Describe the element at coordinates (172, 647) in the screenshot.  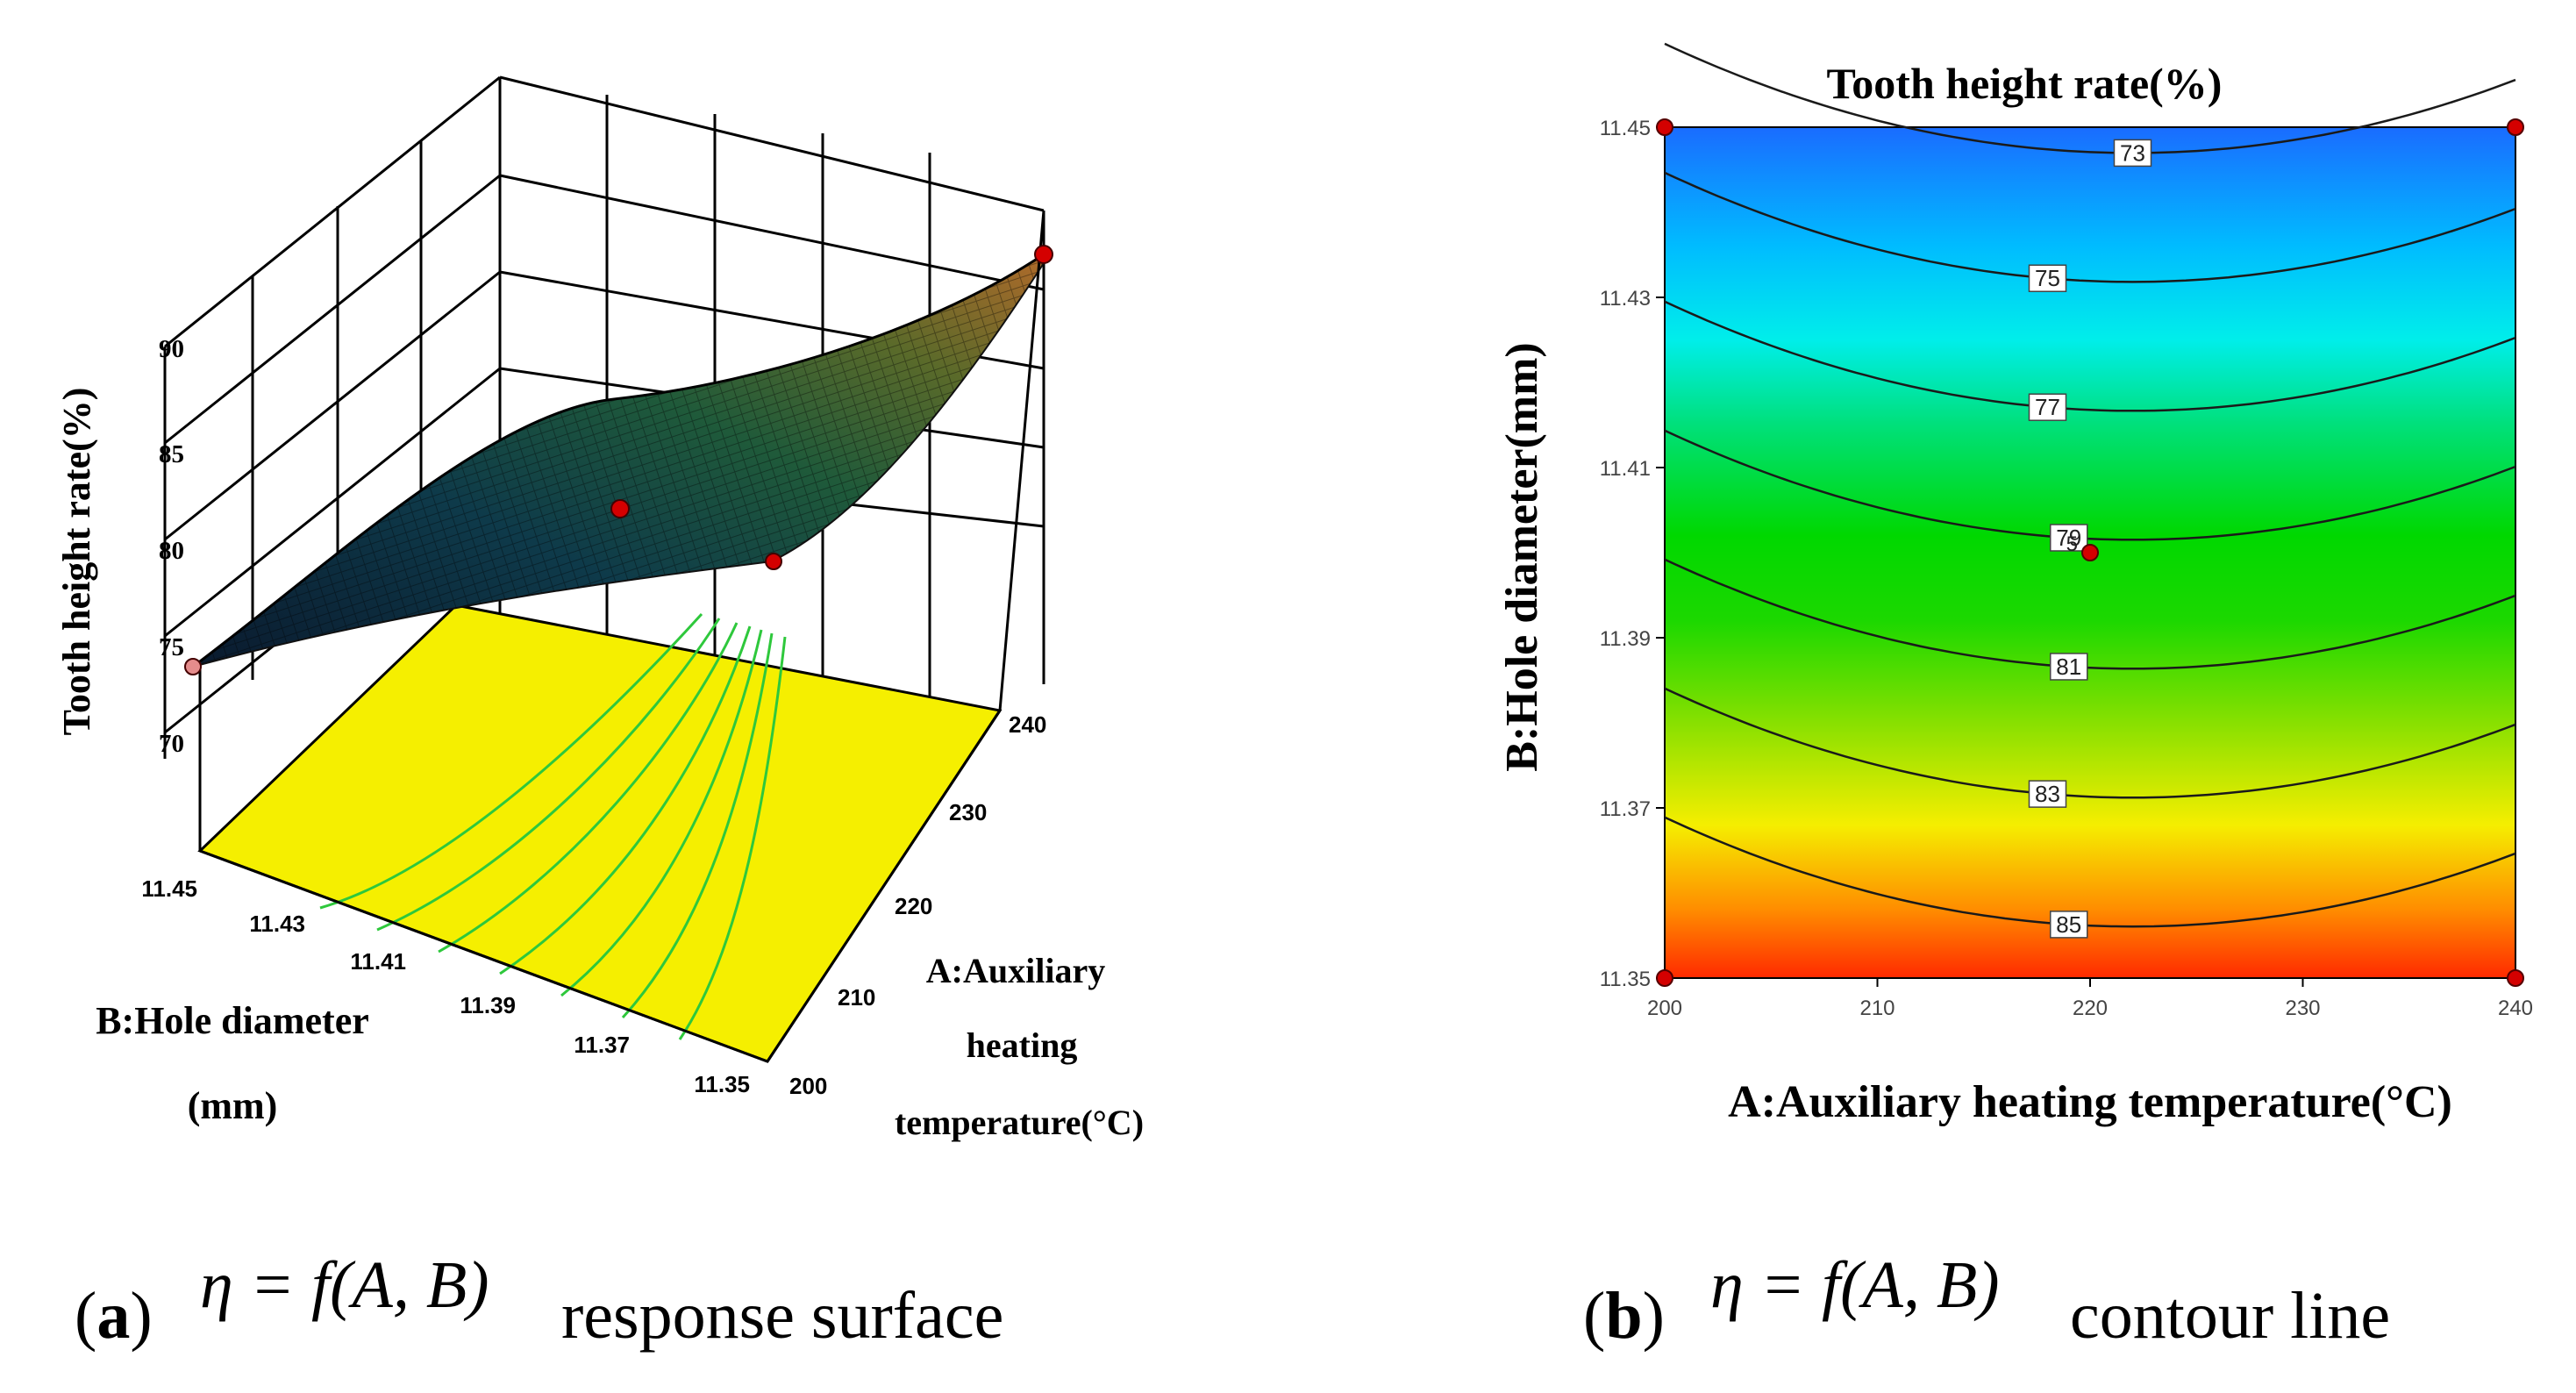
I see `z-tick-label: 75` at that location.